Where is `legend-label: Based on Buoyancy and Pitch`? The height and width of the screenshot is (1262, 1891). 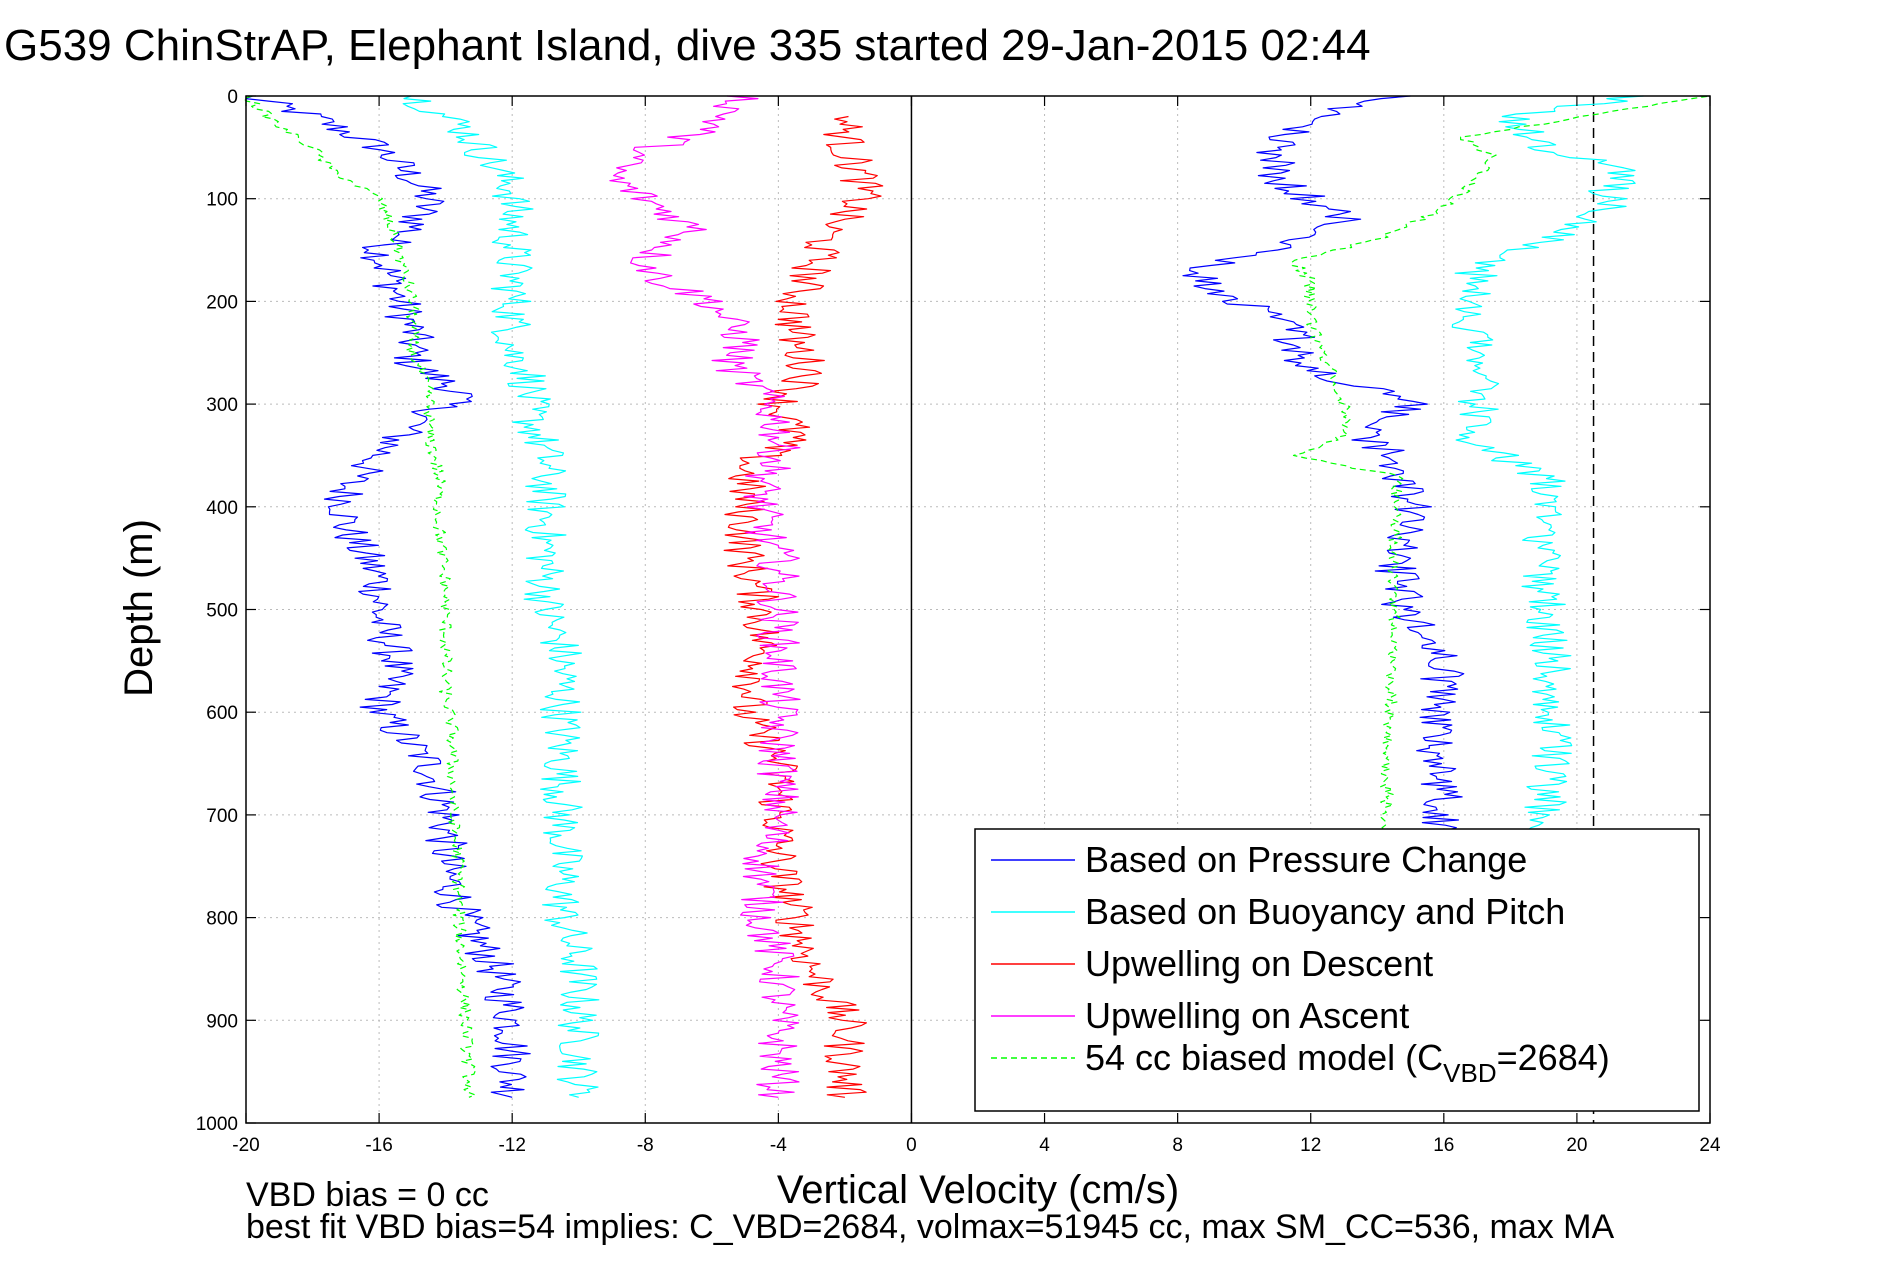 legend-label: Based on Buoyancy and Pitch is located at coordinates (1325, 911).